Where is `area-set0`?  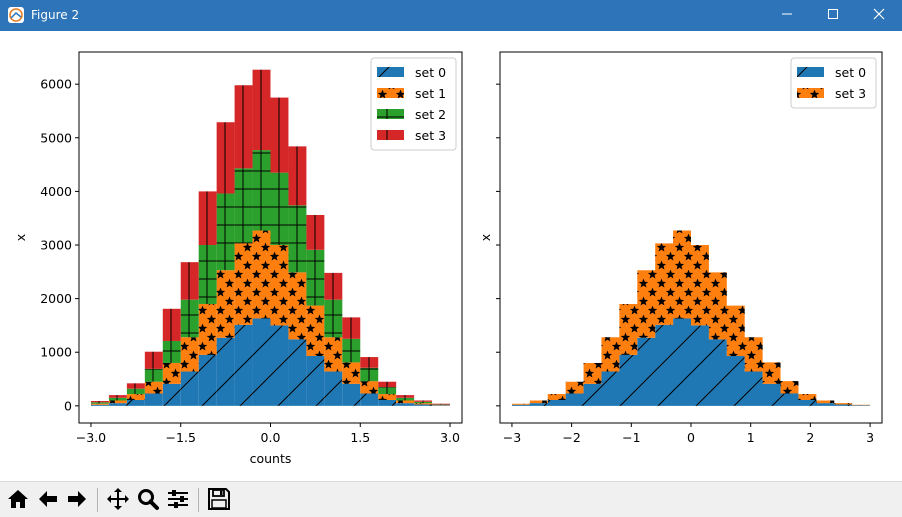
area-set0 is located at coordinates (691, 362).